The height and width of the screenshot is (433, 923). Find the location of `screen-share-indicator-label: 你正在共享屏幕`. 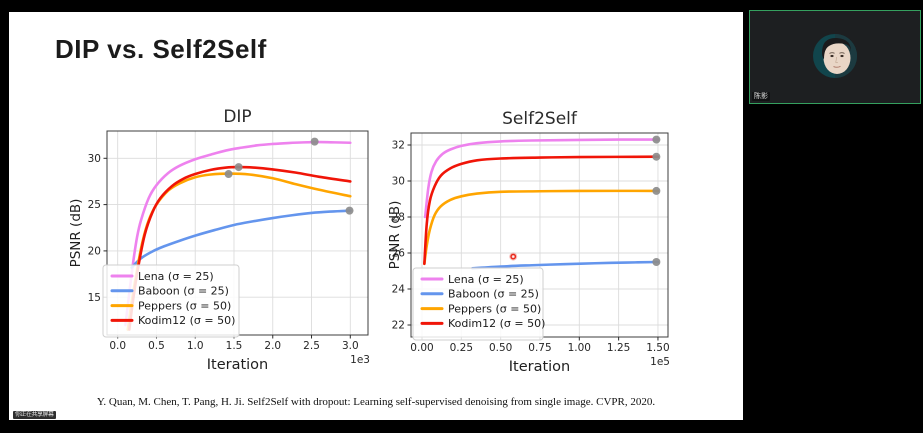

screen-share-indicator-label: 你正在共享屏幕 is located at coordinates (34, 414).